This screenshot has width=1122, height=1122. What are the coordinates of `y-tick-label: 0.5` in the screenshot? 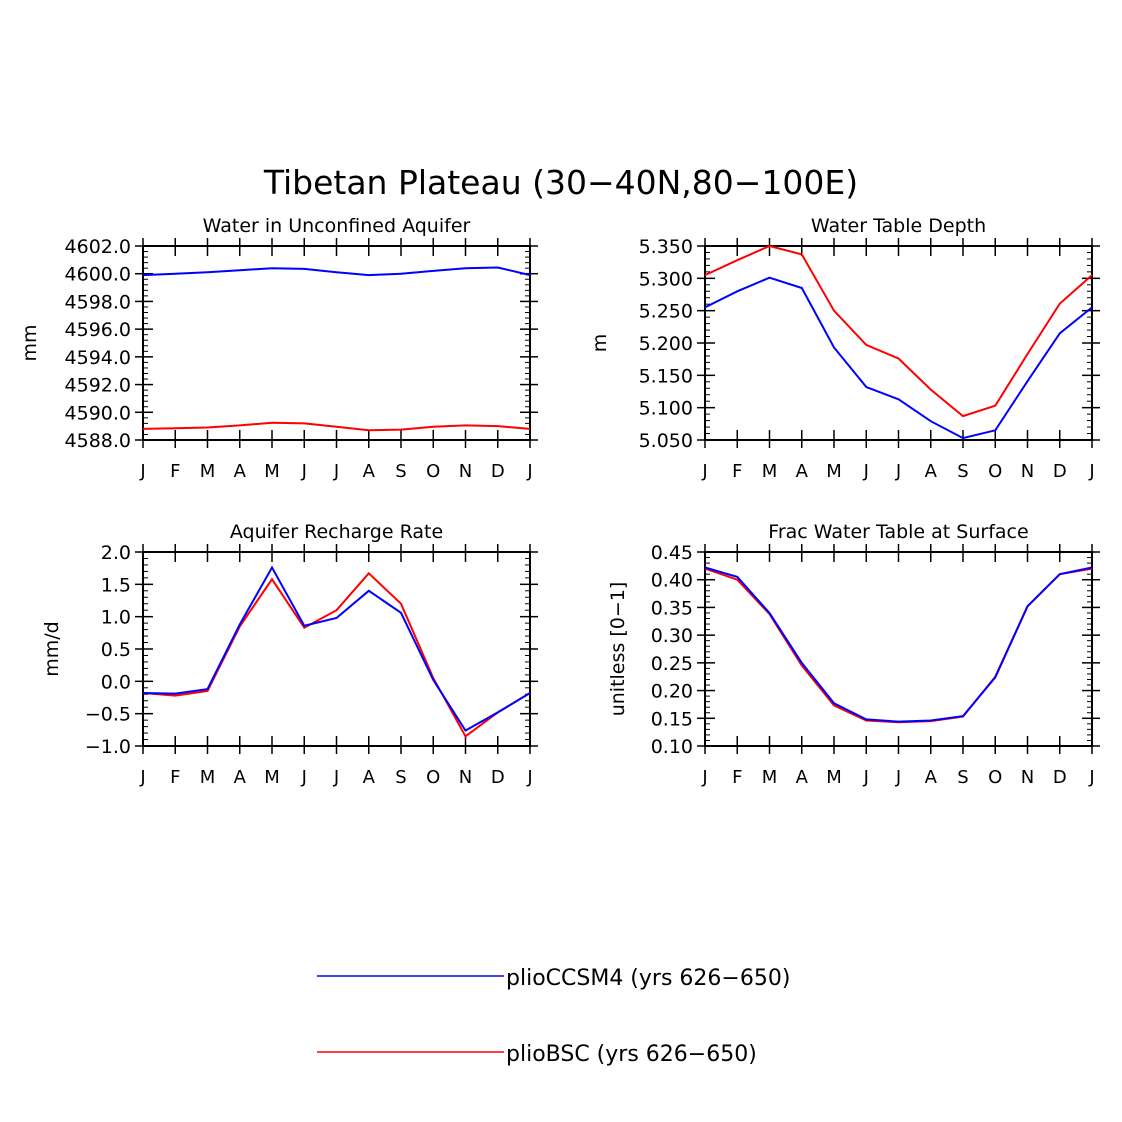 It's located at (116, 650).